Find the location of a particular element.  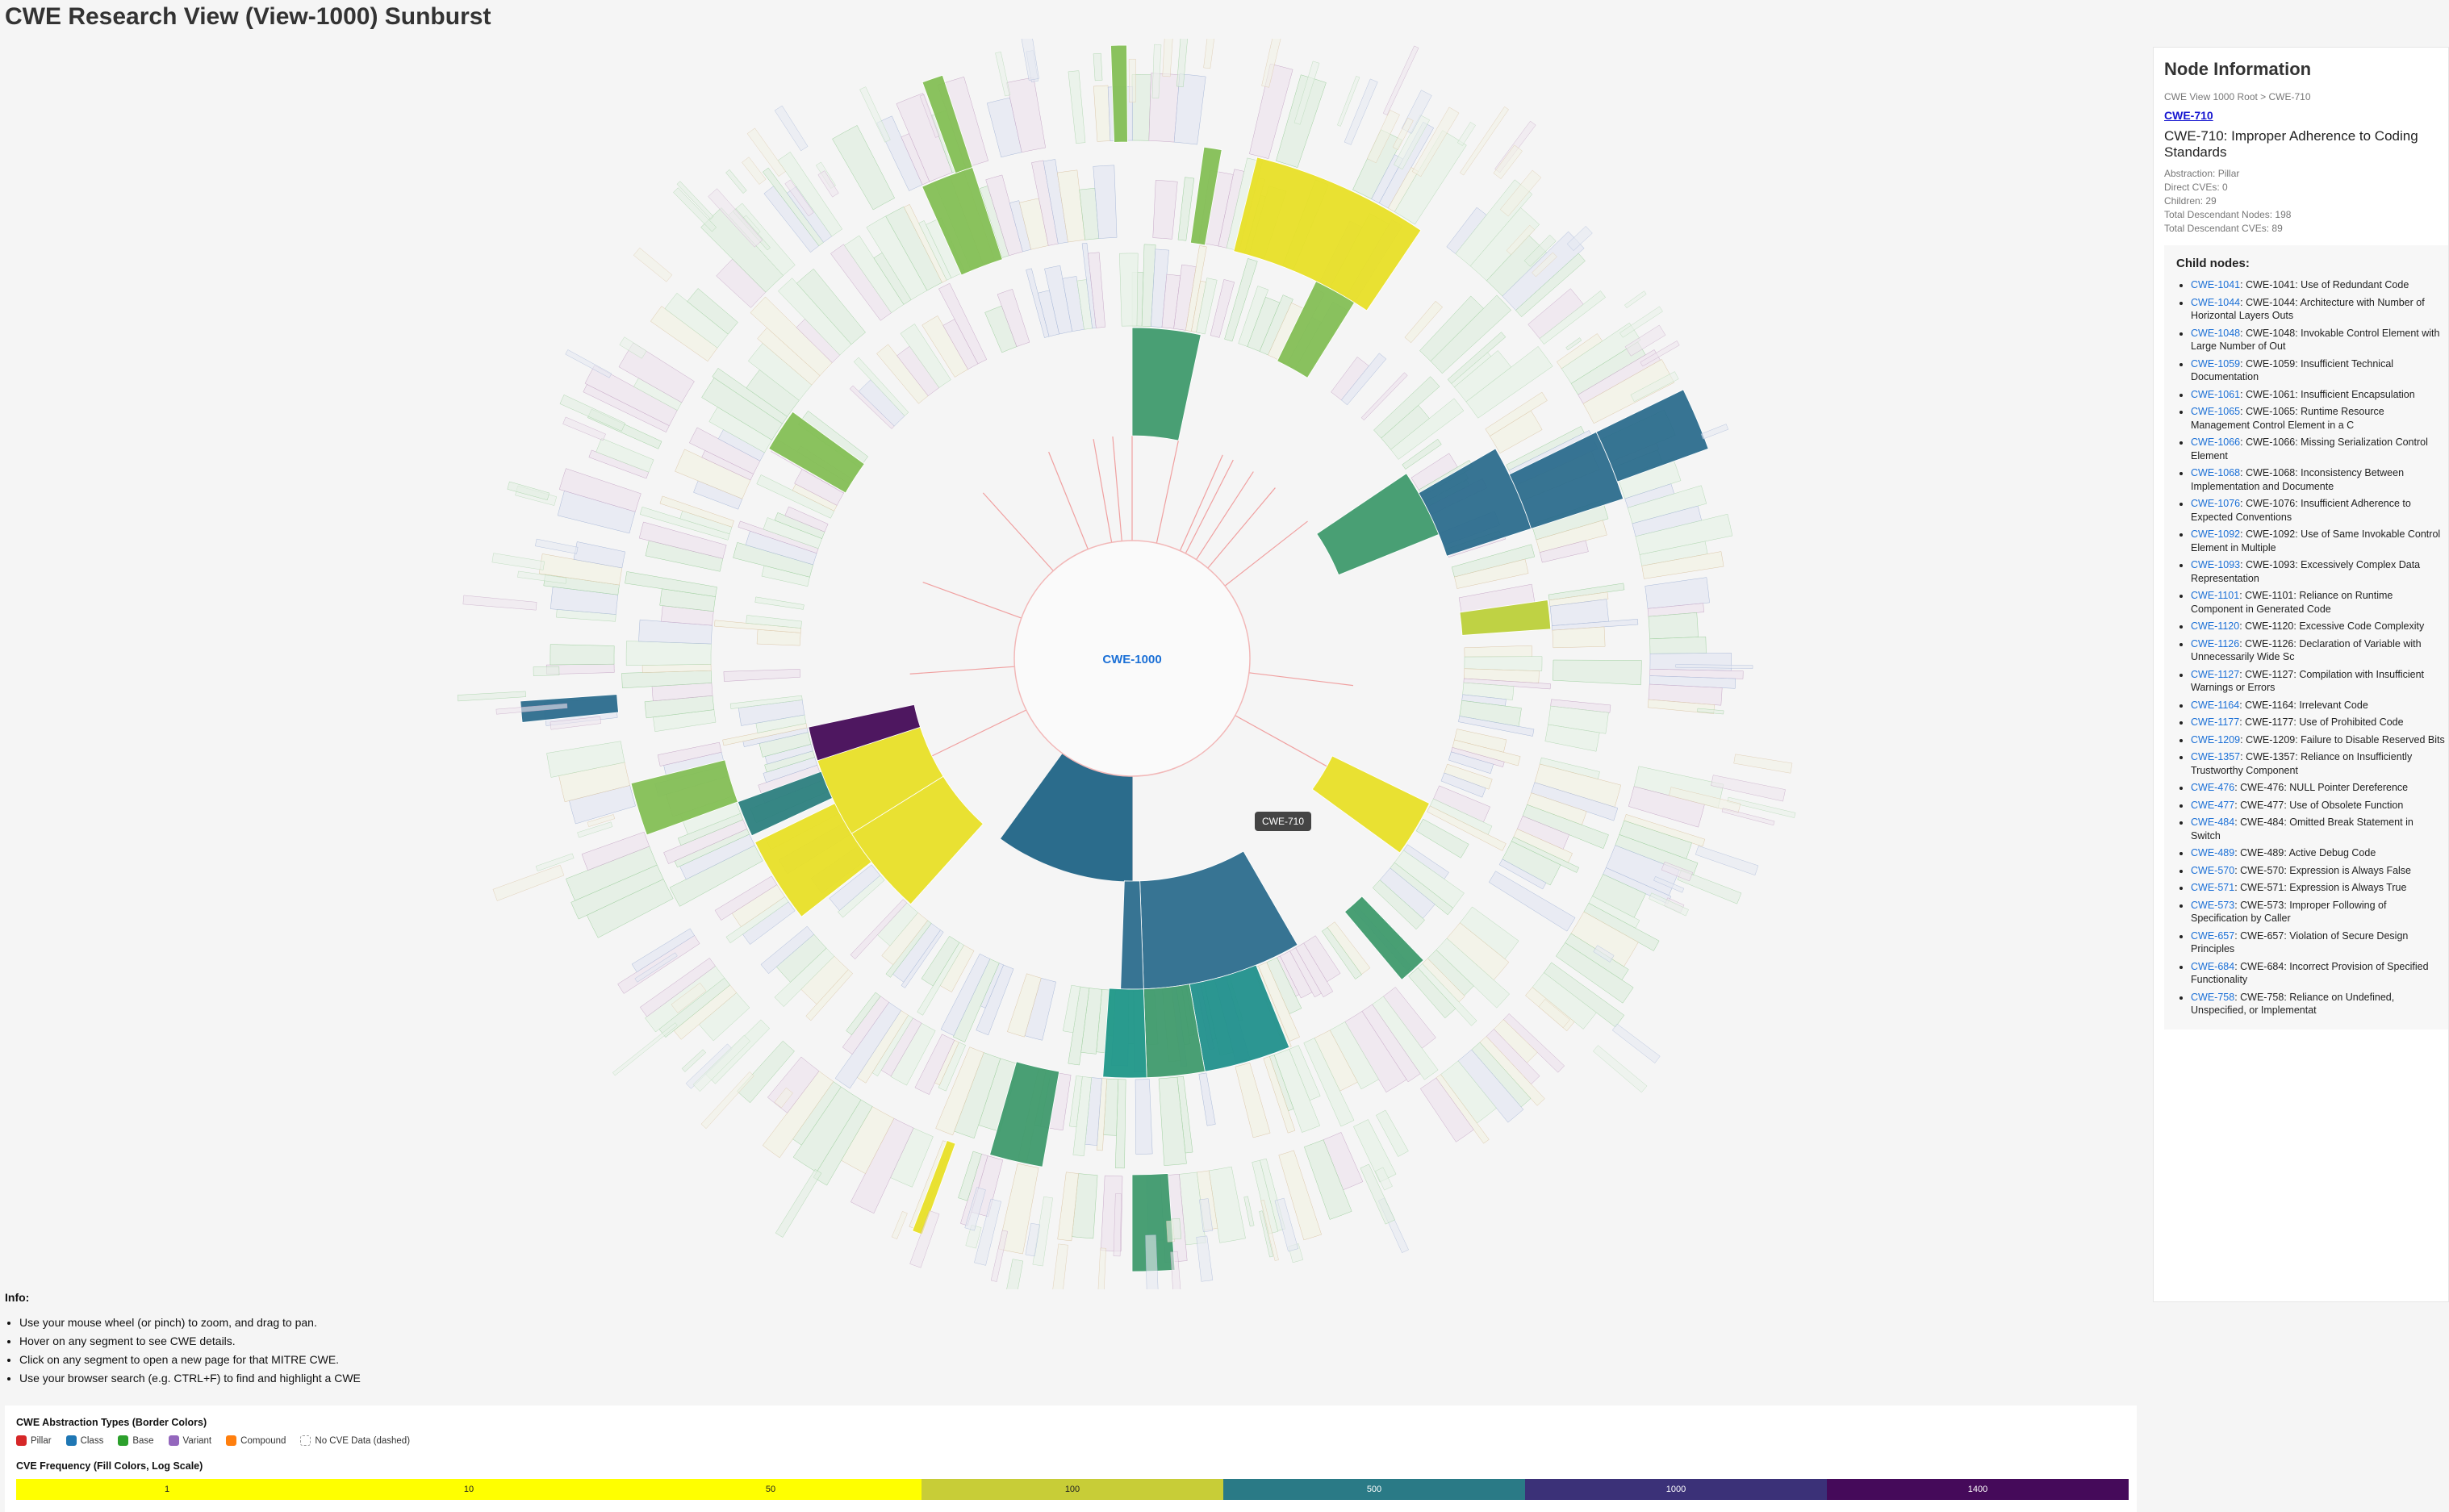

node-link: CWE-710 is located at coordinates (2188, 115).